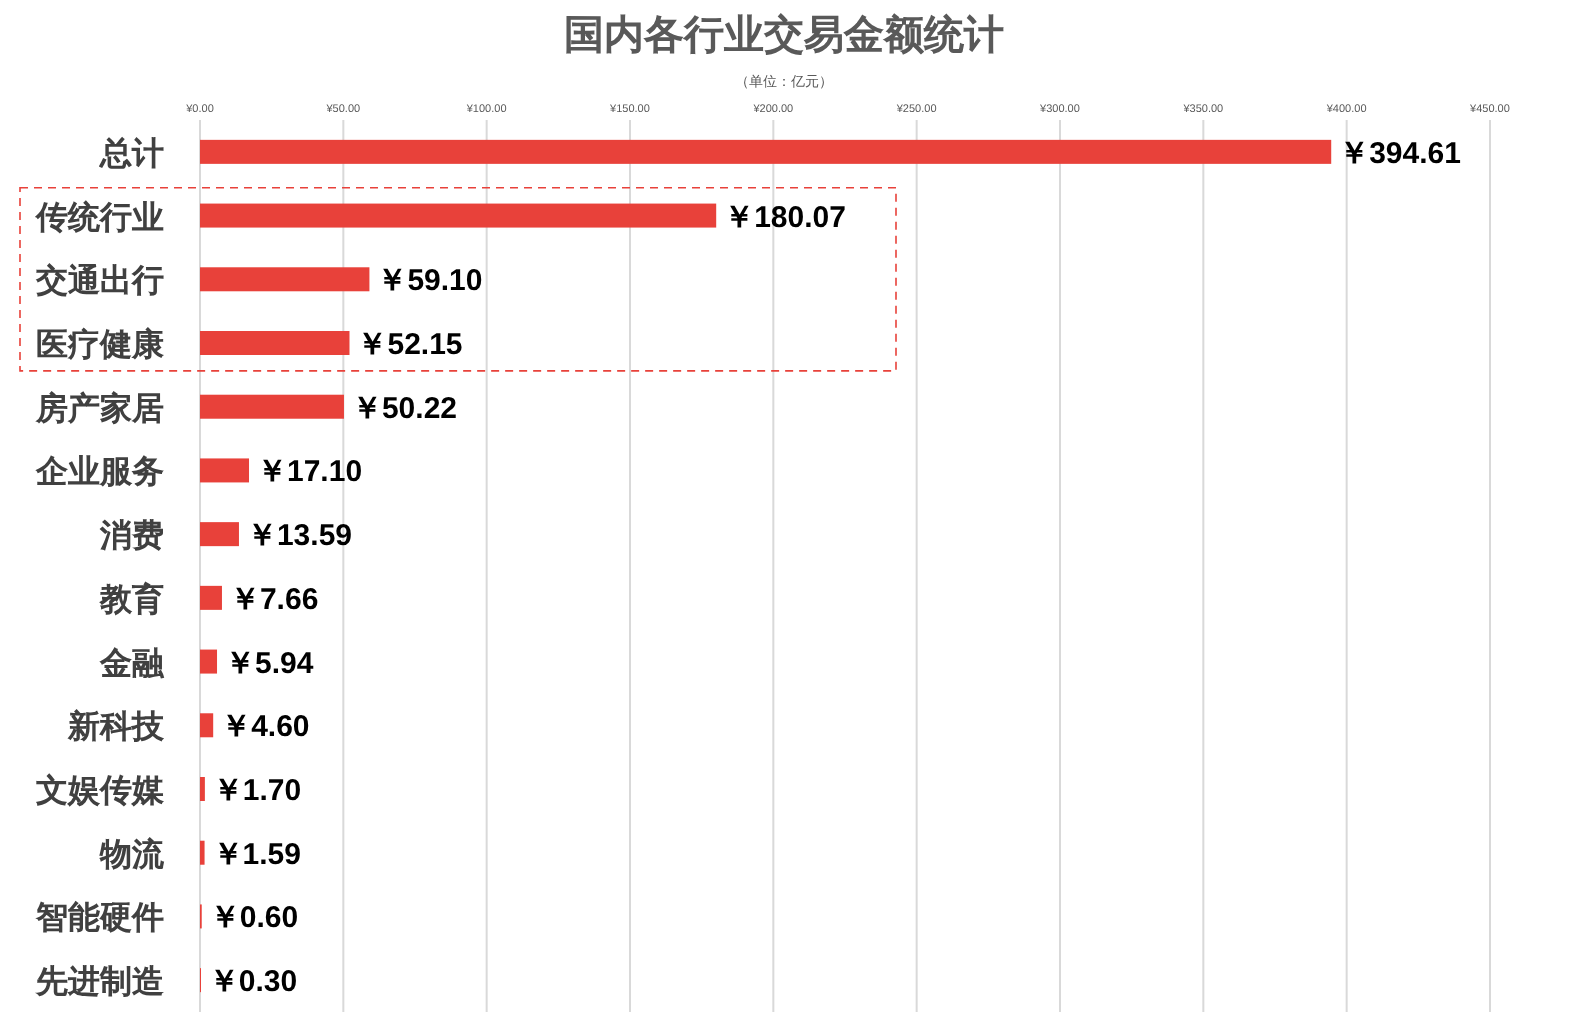 The image size is (1570, 1028). What do you see at coordinates (430, 281) in the screenshot?
I see `data-label: ￥59.10` at bounding box center [430, 281].